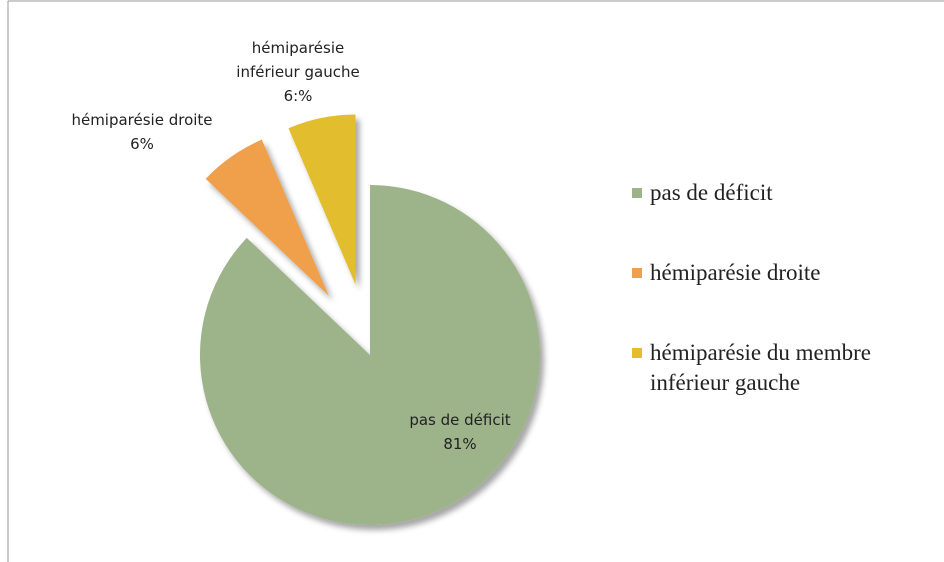  What do you see at coordinates (760, 367) in the screenshot?
I see `legend-entry: hémiparésie du membre inférieur gauche` at bounding box center [760, 367].